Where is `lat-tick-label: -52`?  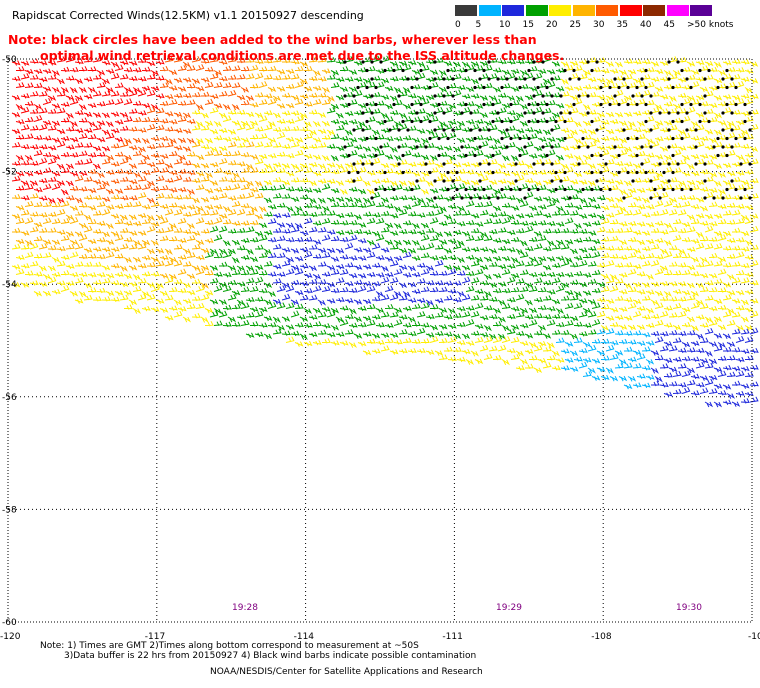 lat-tick-label: -52 is located at coordinates (9, 173).